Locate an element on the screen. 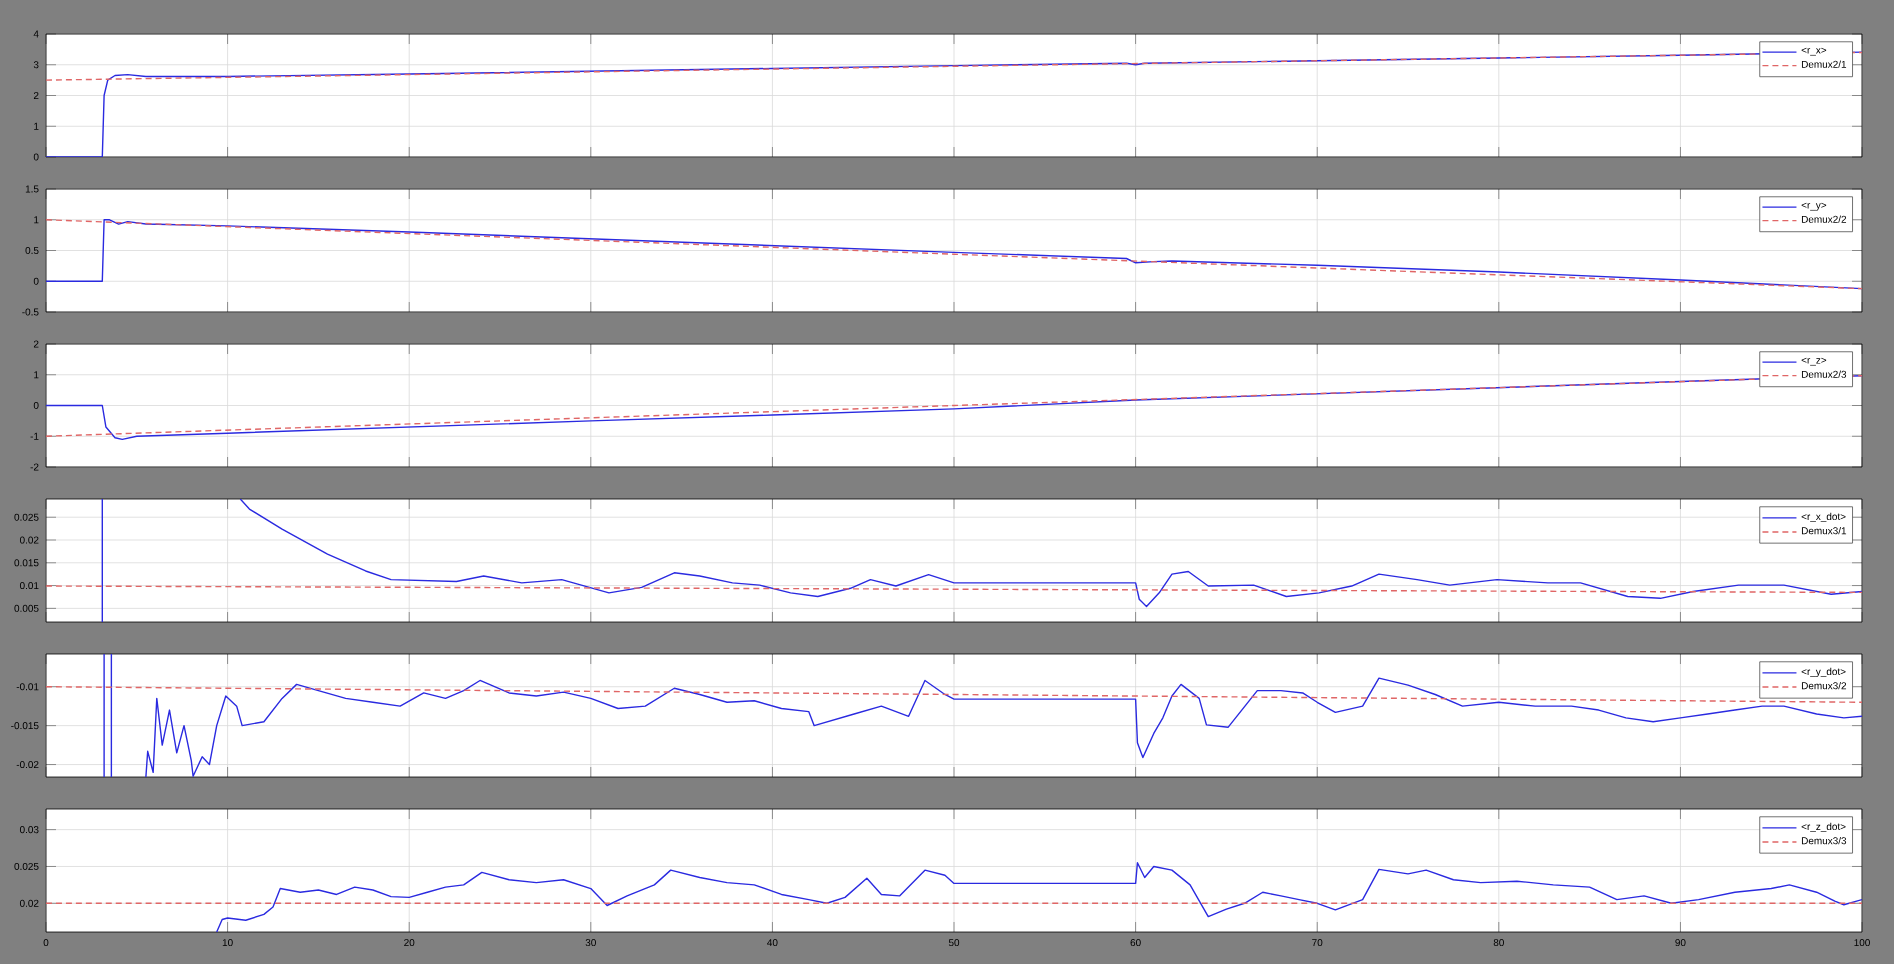 The width and height of the screenshot is (1894, 964). line-series is located at coordinates (1039, 897).